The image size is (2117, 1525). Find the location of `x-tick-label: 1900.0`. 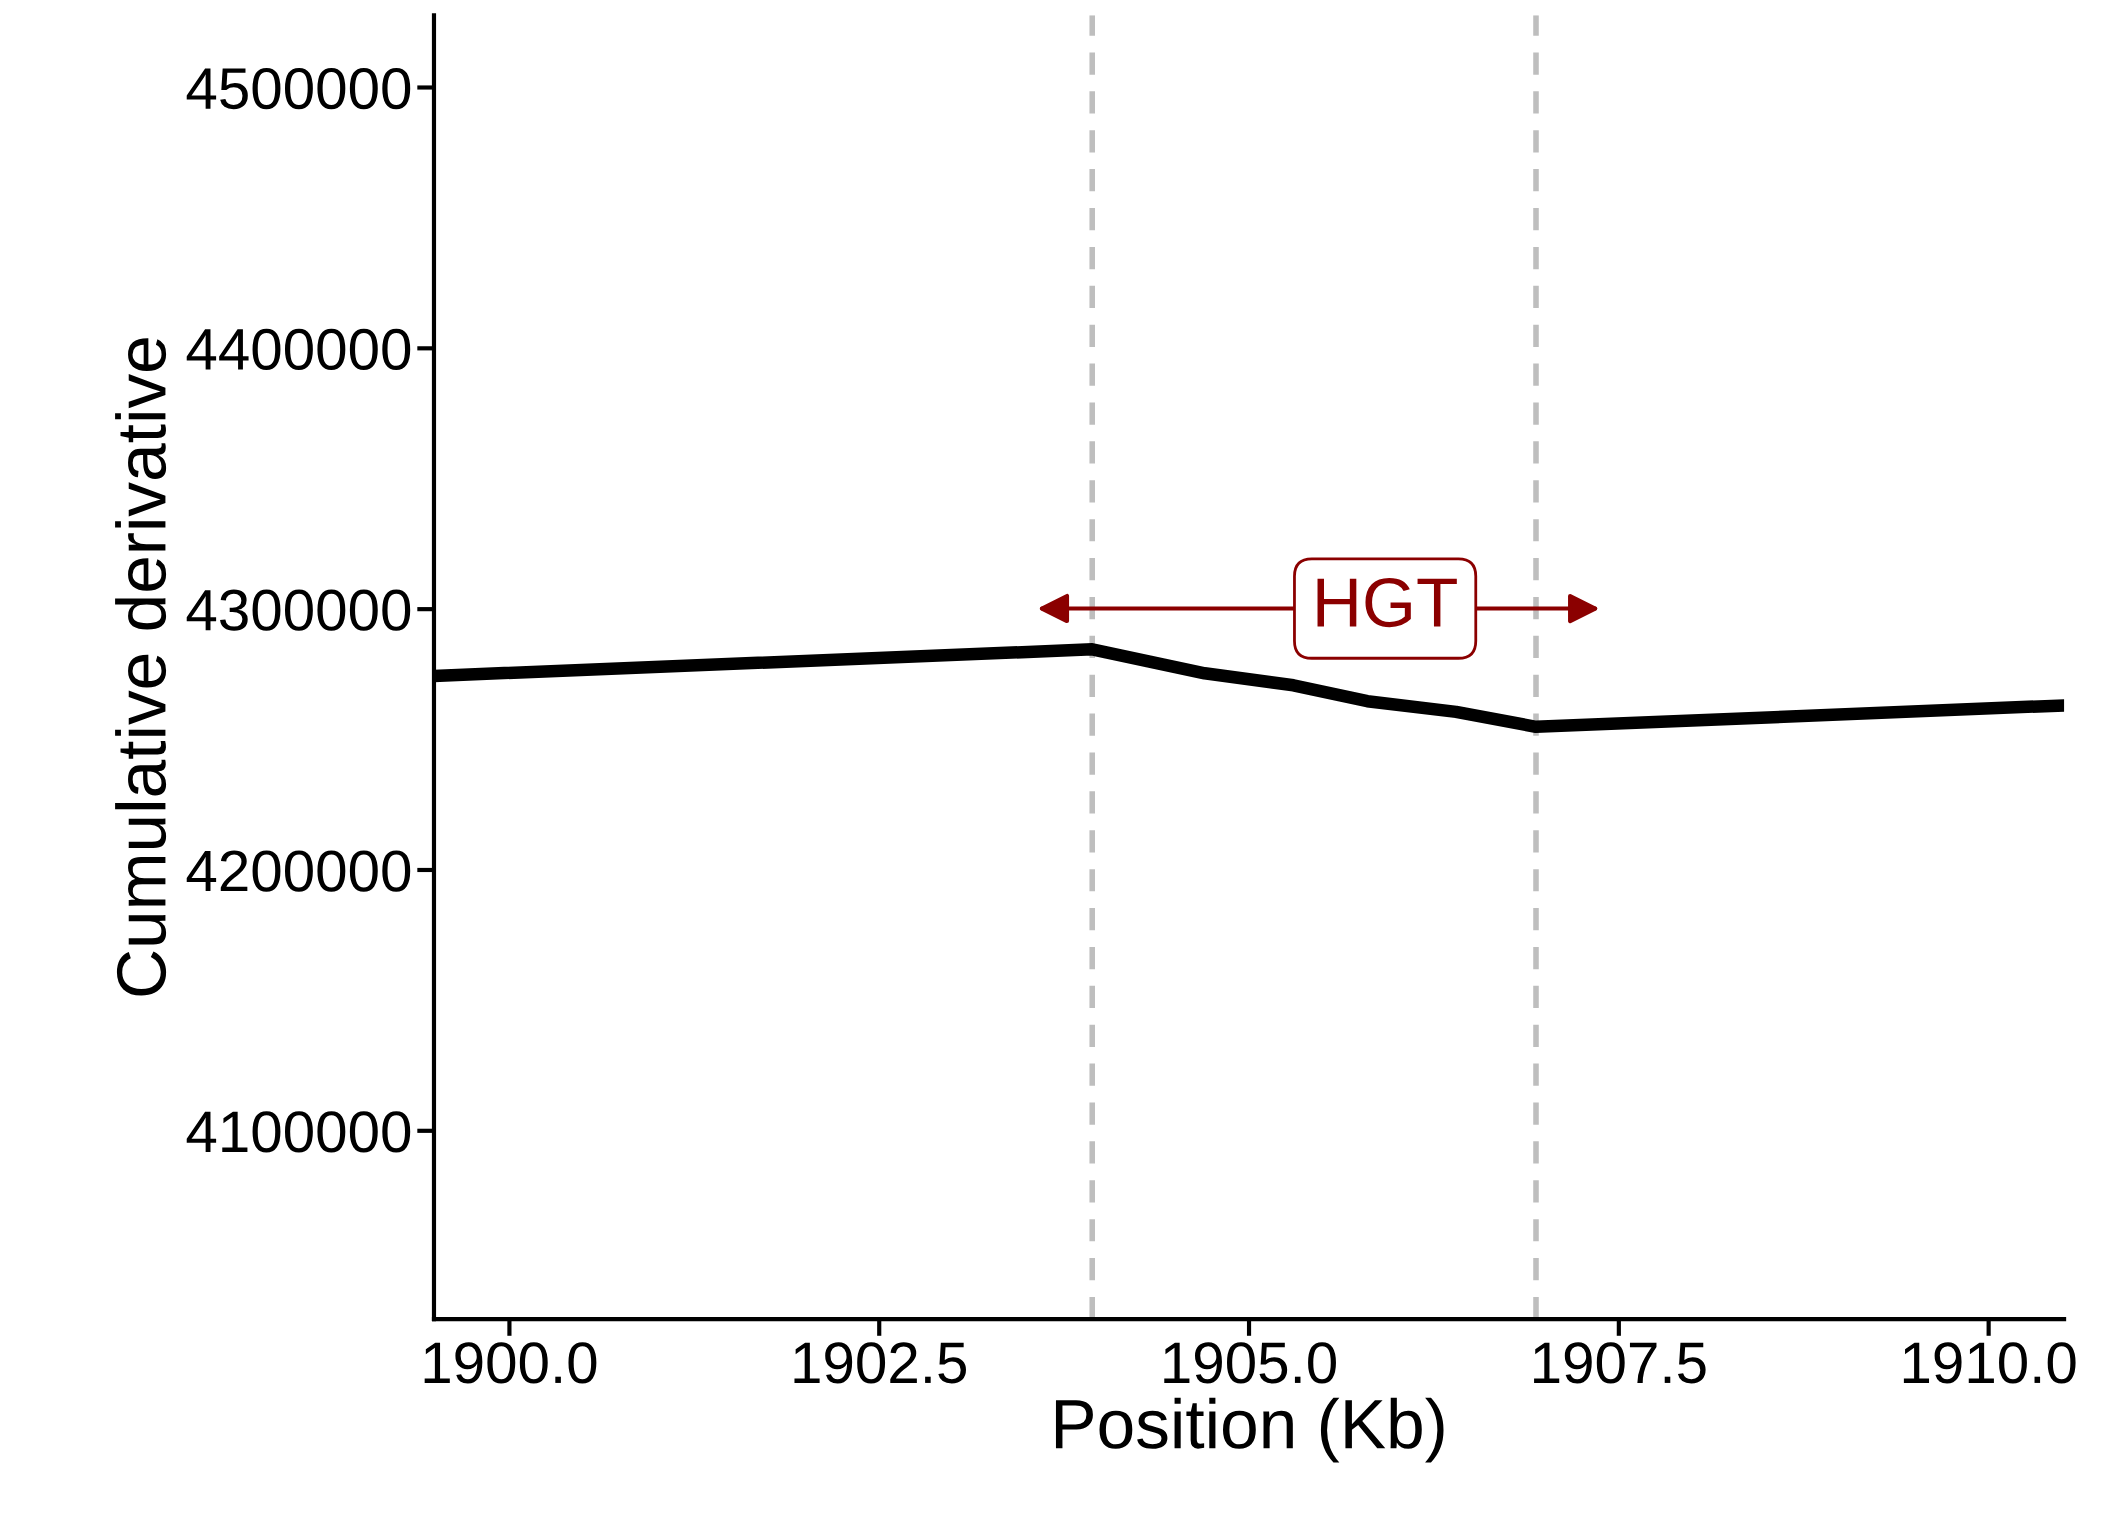

x-tick-label: 1900.0 is located at coordinates (510, 1363).